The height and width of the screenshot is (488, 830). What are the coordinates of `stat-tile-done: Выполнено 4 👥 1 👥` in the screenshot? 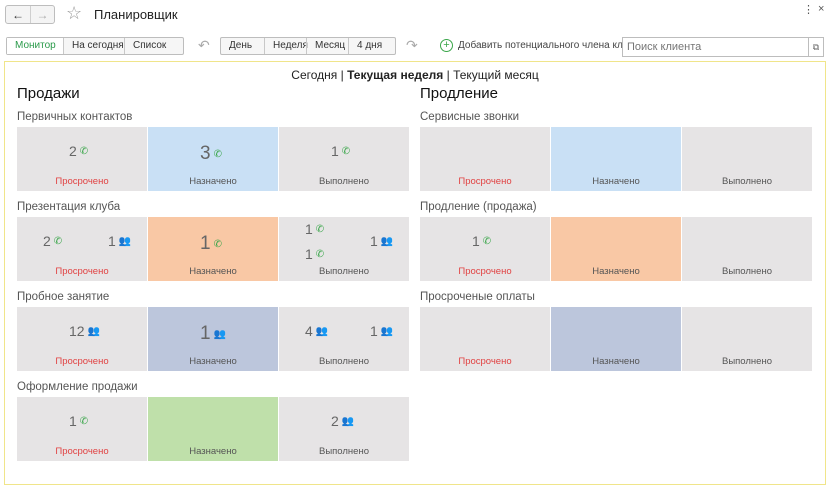 It's located at (344, 339).